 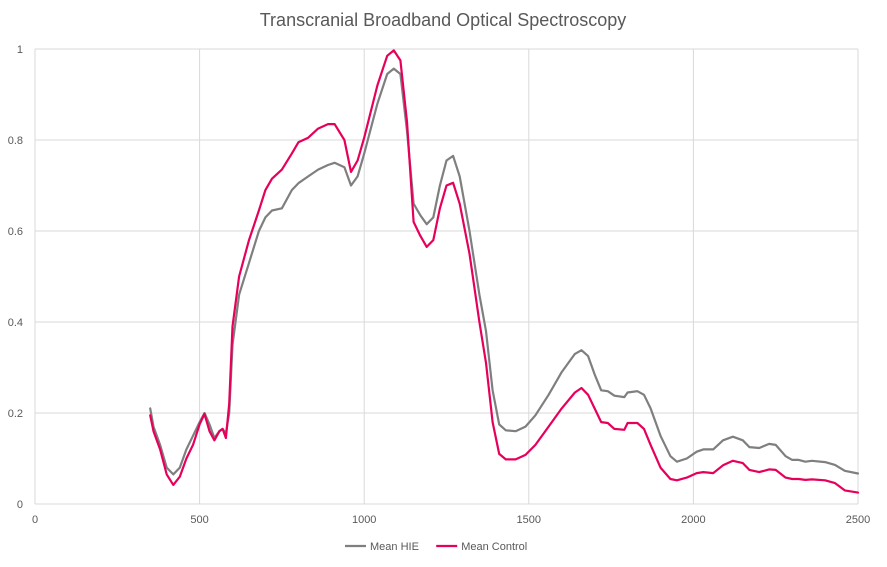 I want to click on y-tick-label: 0.4, so click(x=15, y=323).